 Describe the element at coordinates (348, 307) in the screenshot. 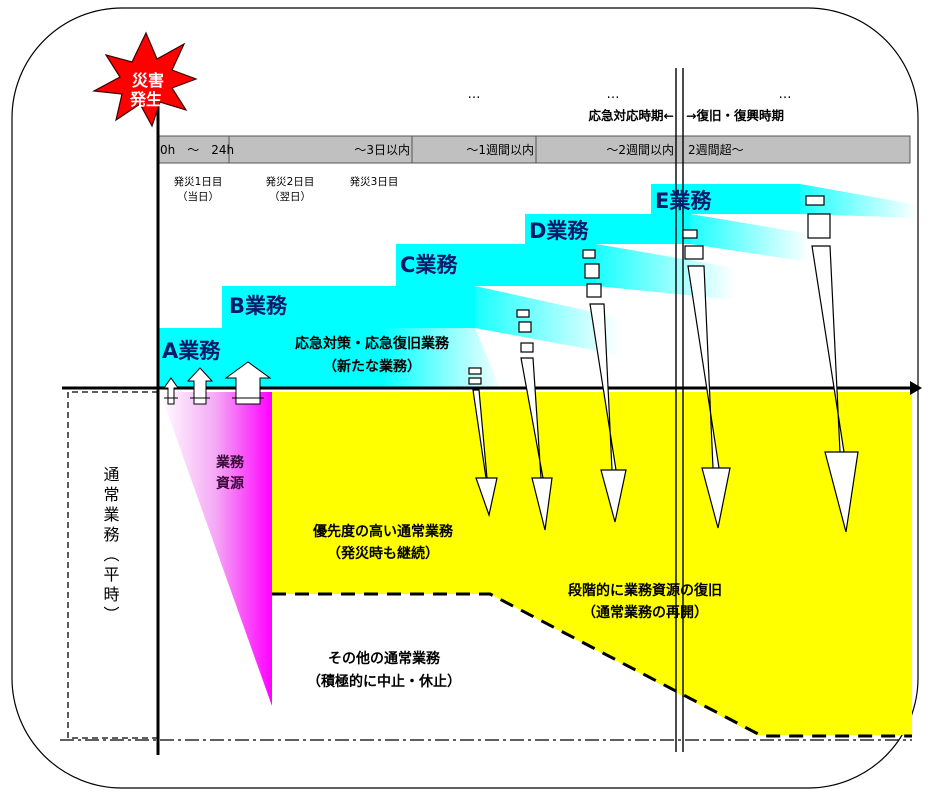

I see `task-block-b` at that location.